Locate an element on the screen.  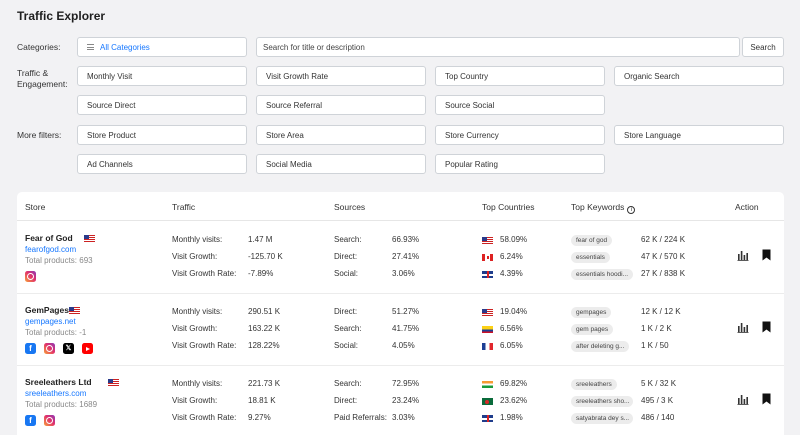
store-domain-link: gempages.net is located at coordinates (50, 321).